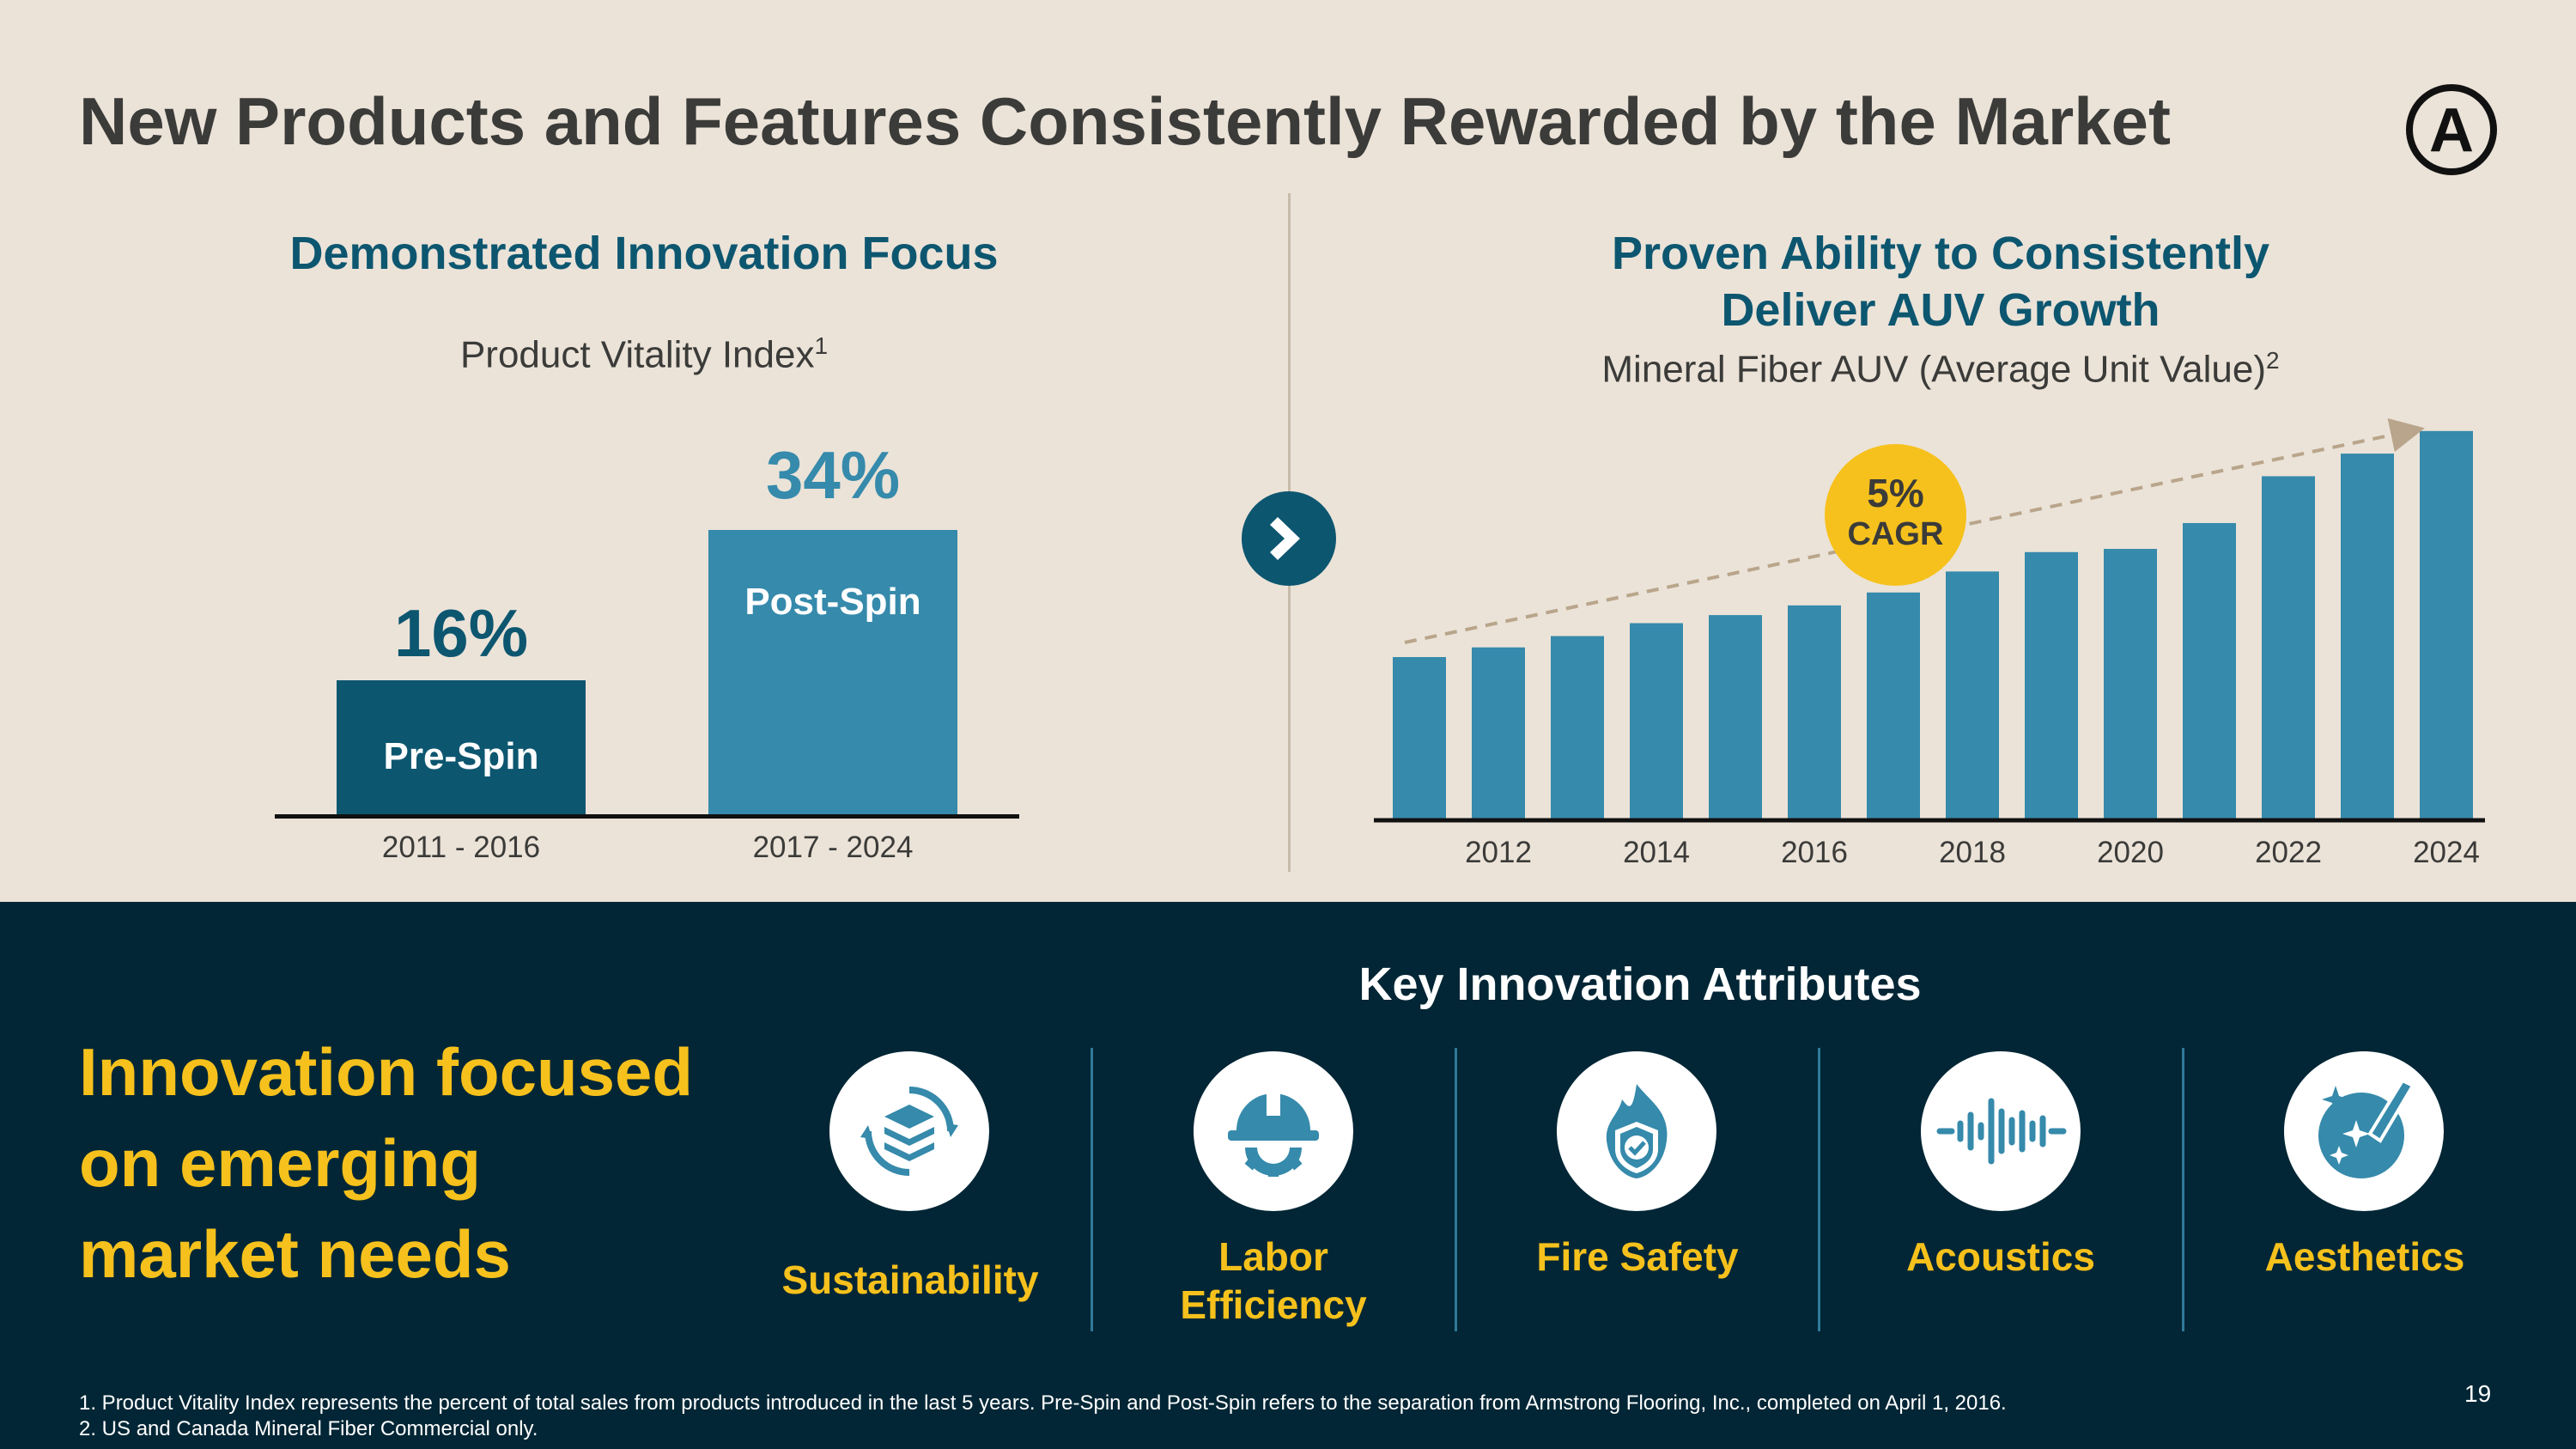  What do you see at coordinates (1895, 493) in the screenshot?
I see `cagr-value: 5%` at bounding box center [1895, 493].